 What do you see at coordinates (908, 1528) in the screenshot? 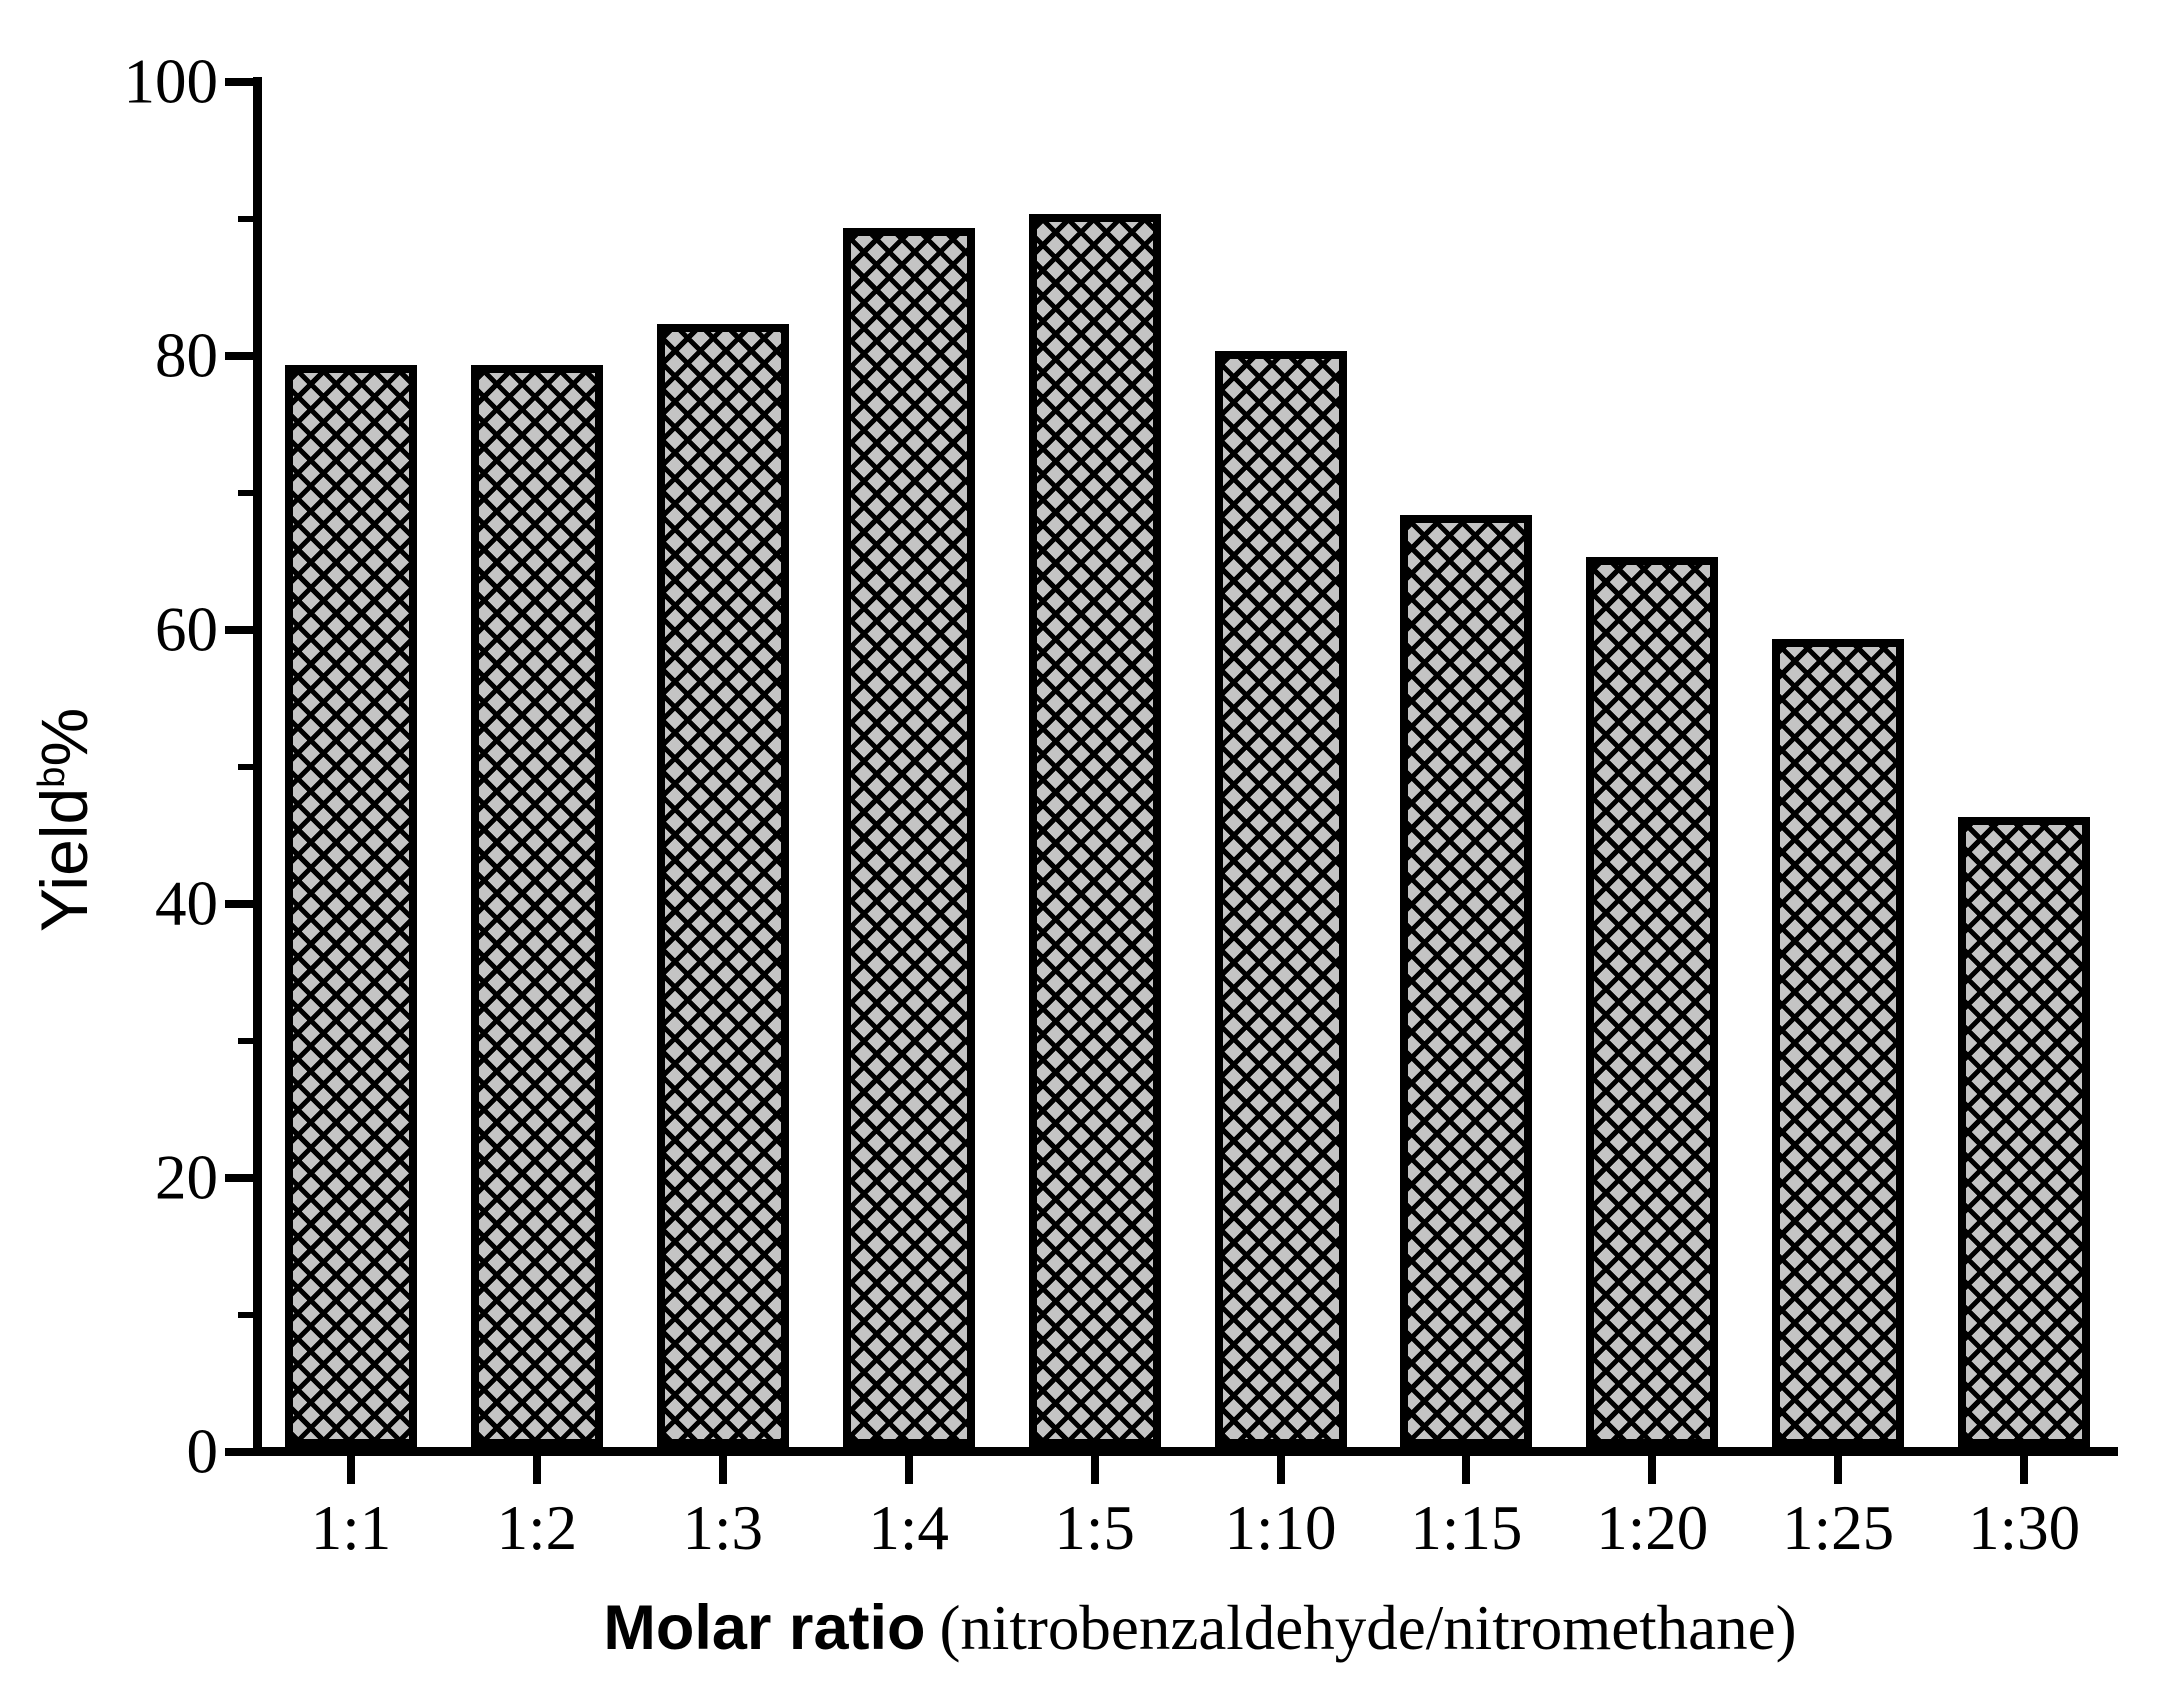
I see `x-tick-label: 1:4` at bounding box center [908, 1528].